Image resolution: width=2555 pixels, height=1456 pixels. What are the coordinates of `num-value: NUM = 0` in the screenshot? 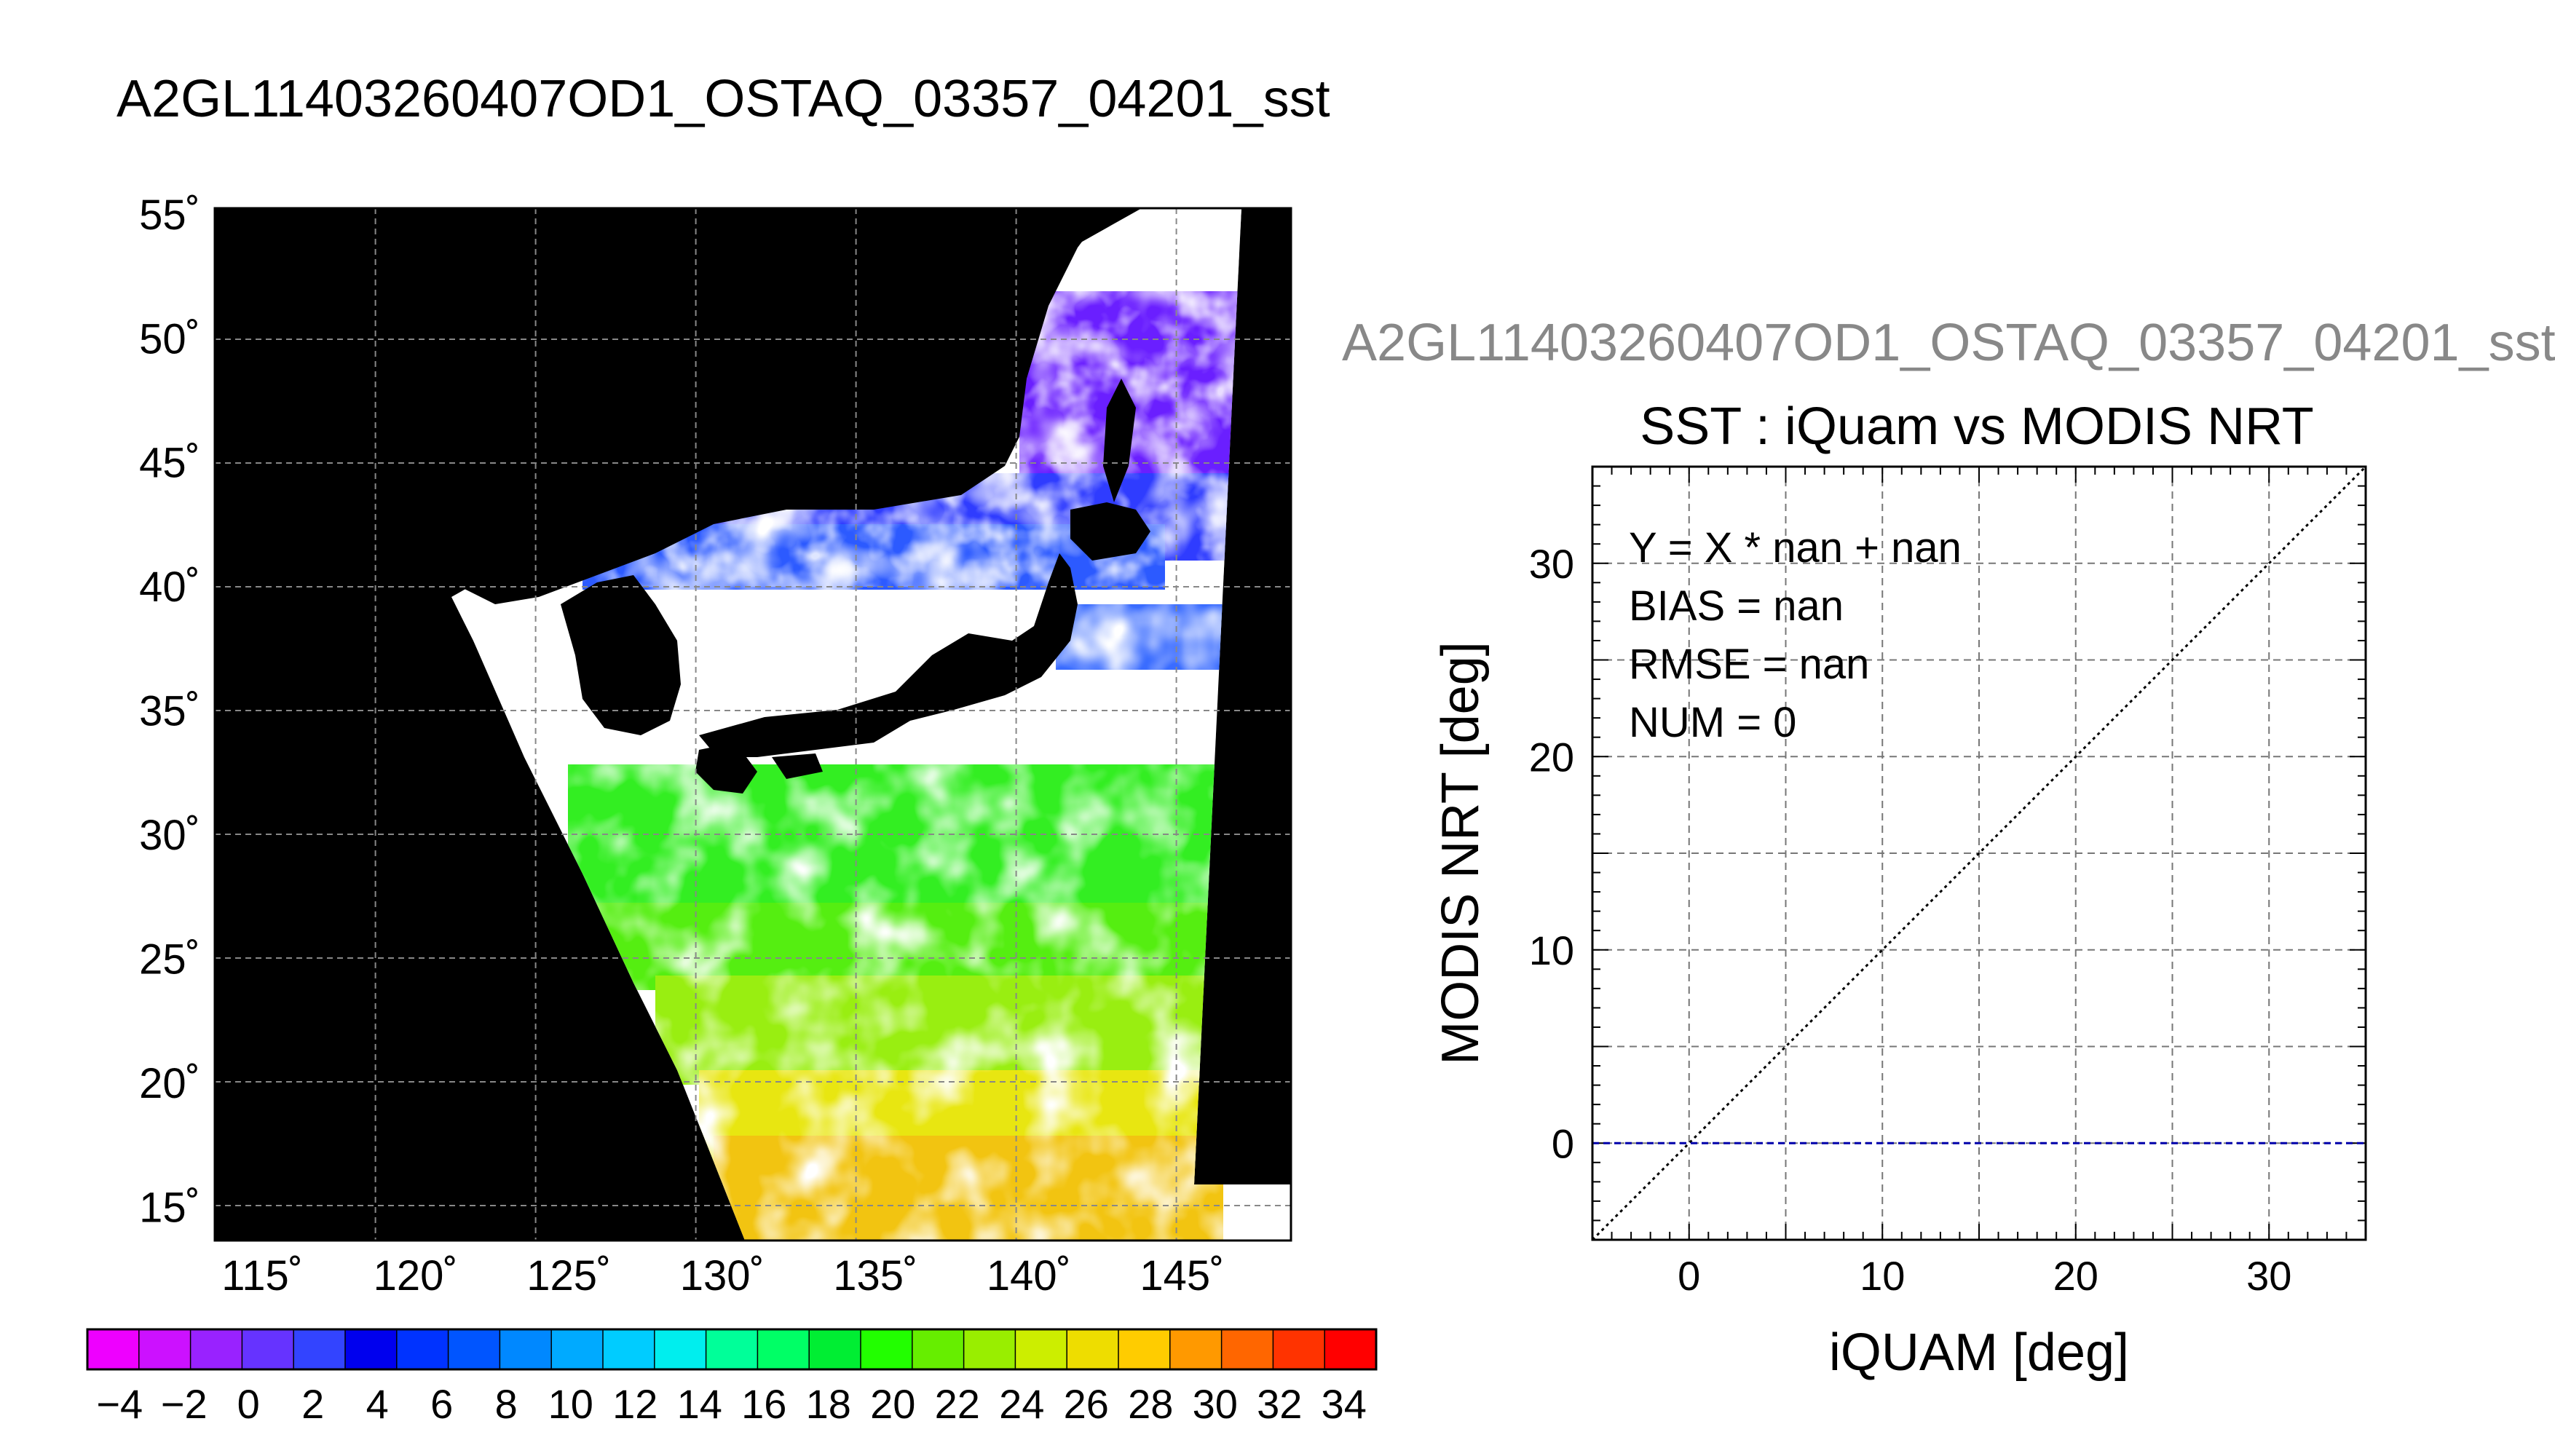 It's located at (1712, 722).